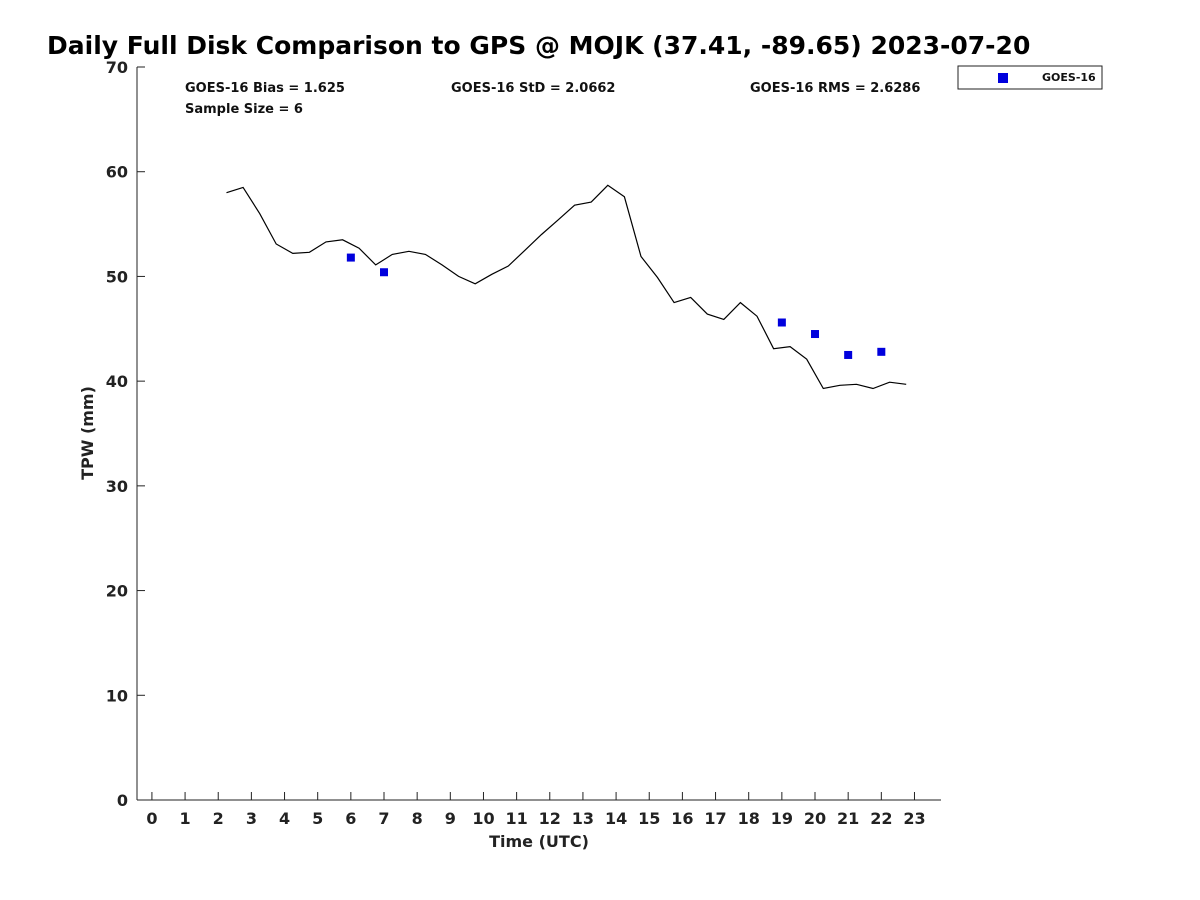 This screenshot has width=1200, height=900. I want to click on bias-stat: GOES-16 Bias = 1.625, so click(265, 88).